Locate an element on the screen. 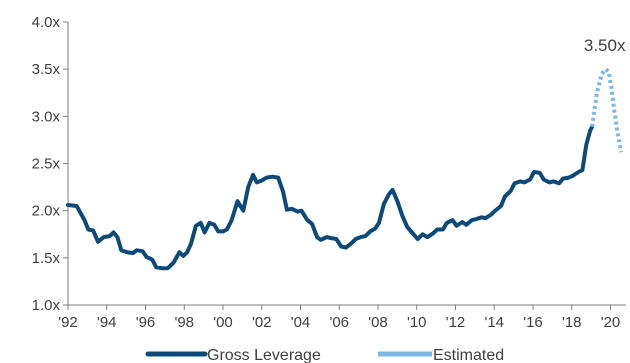  x-tick-label: '14 is located at coordinates (494, 322).